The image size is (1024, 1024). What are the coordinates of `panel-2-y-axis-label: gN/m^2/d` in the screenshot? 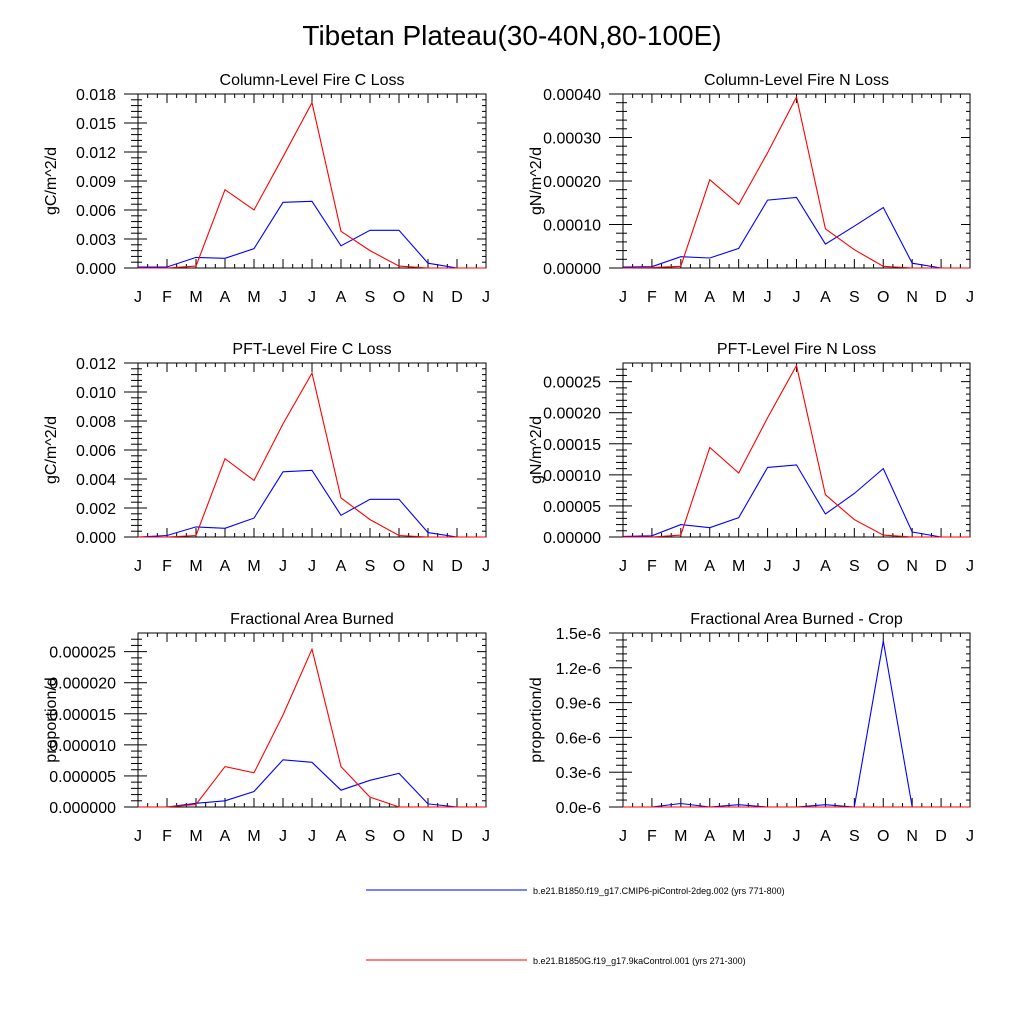 It's located at (536, 181).